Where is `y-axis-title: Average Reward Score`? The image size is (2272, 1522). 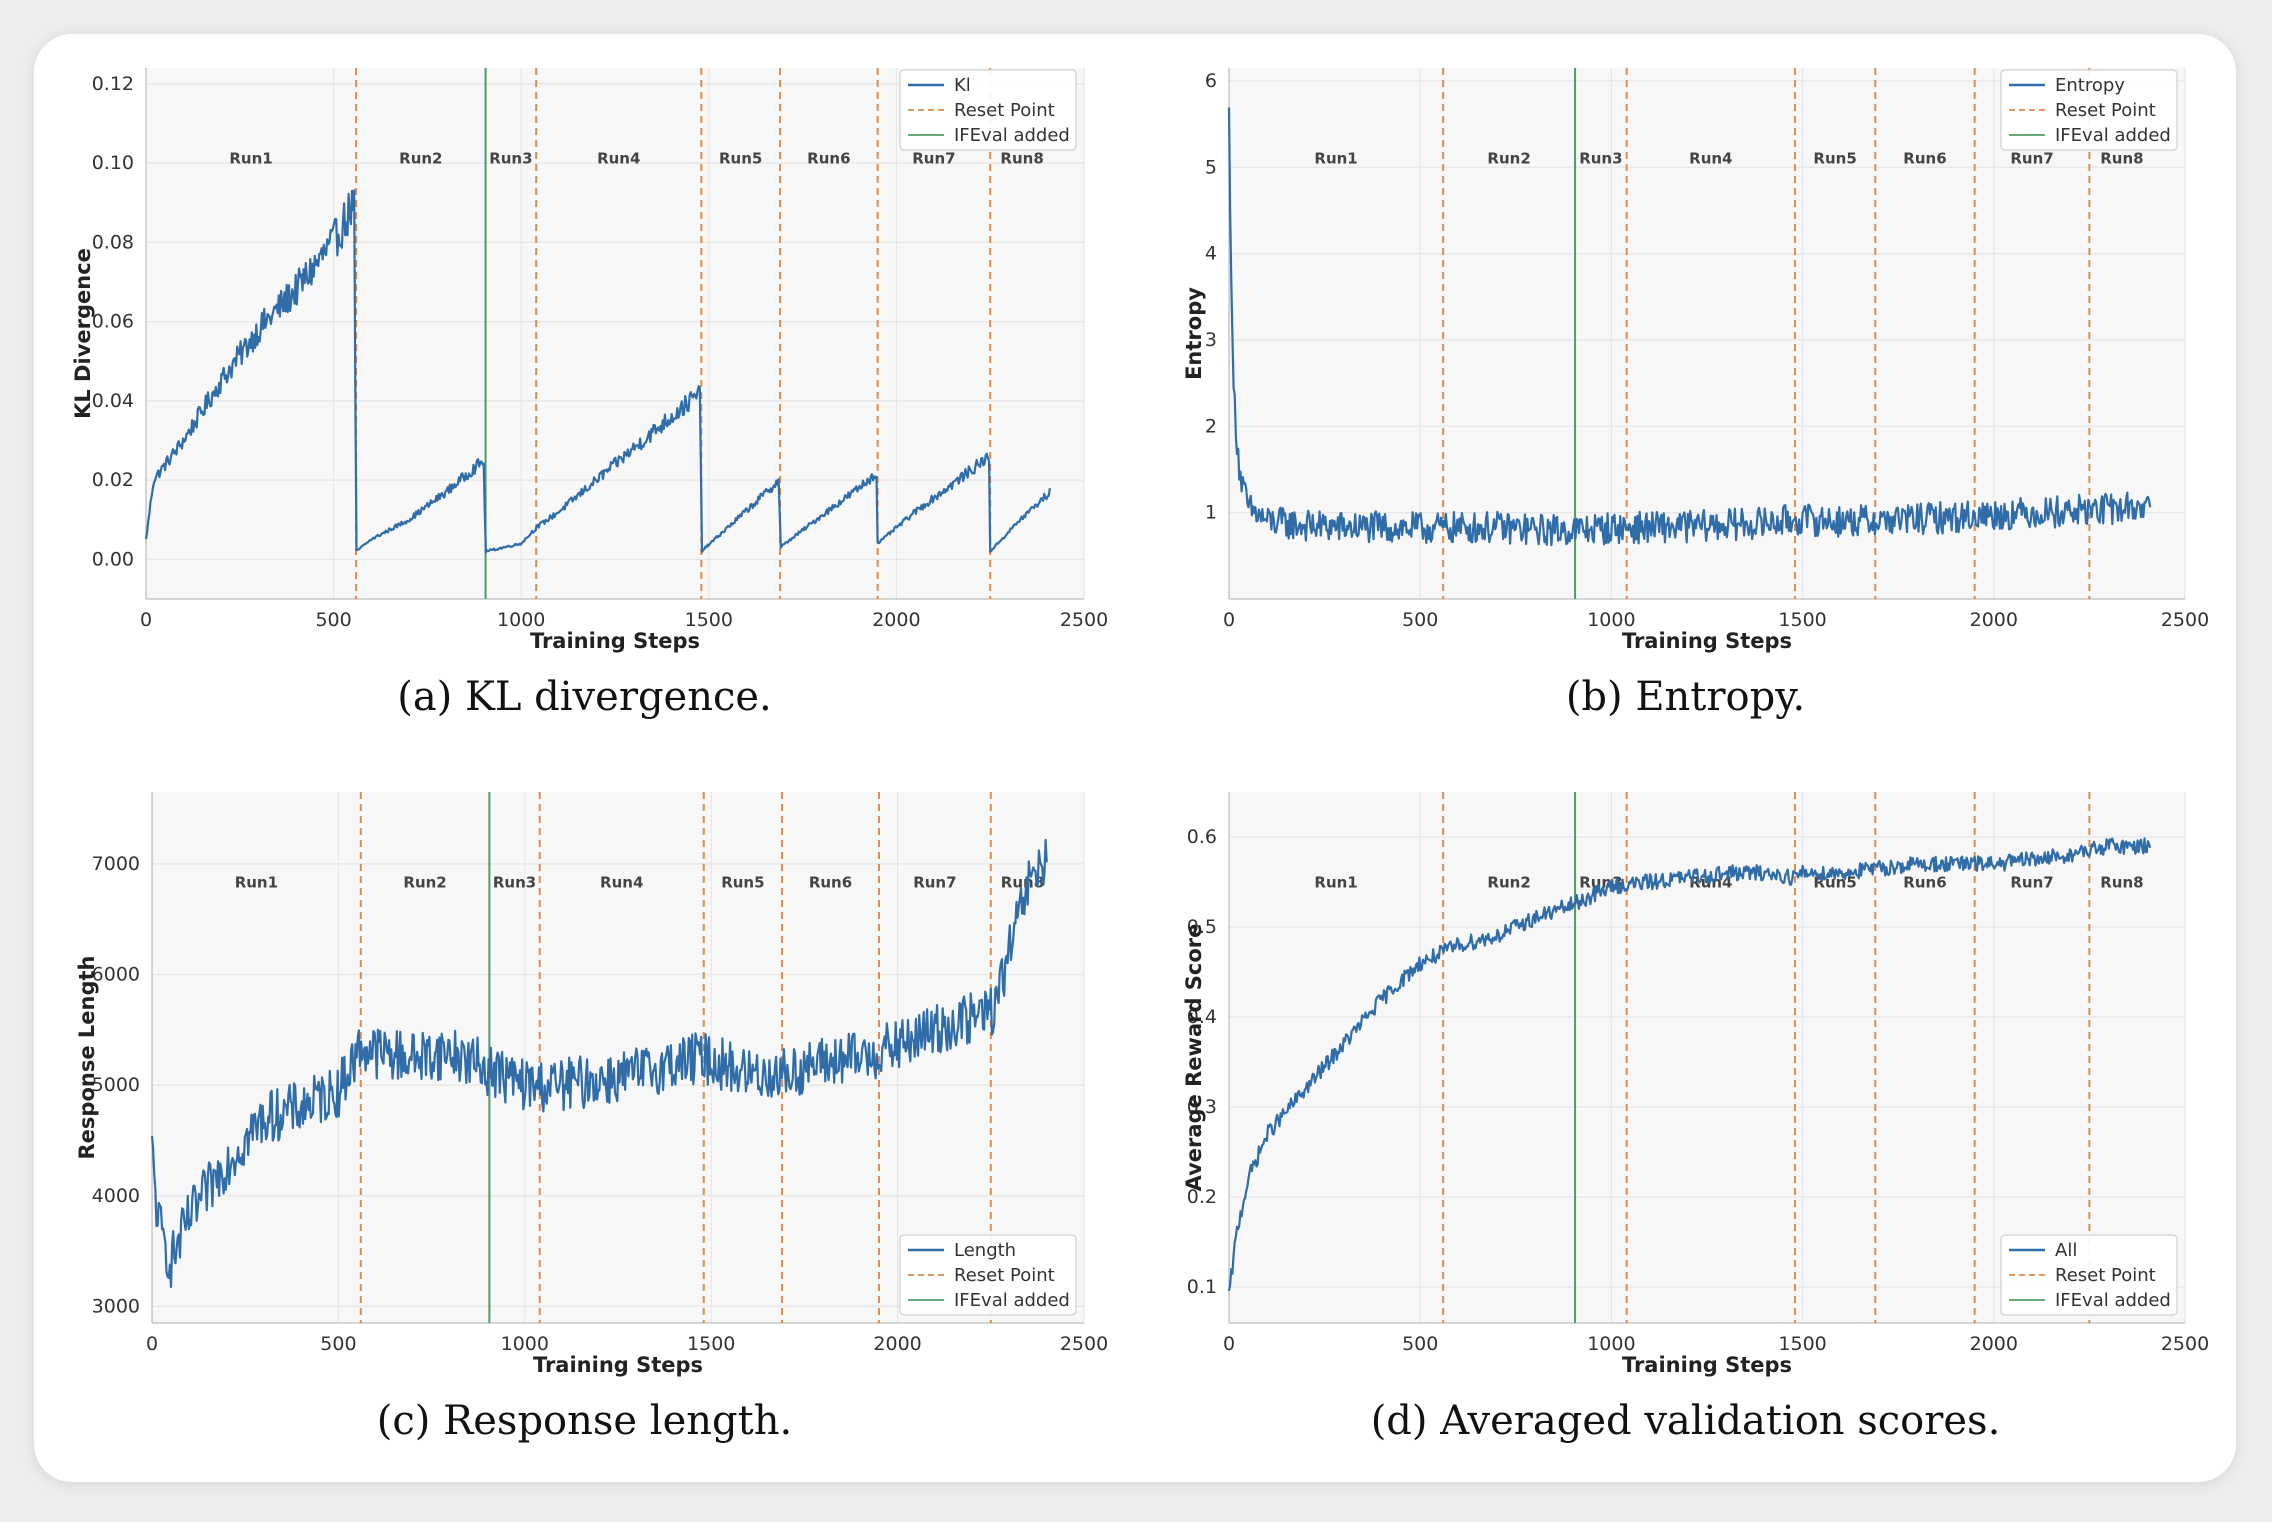
y-axis-title: Average Reward Score is located at coordinates (1194, 1058).